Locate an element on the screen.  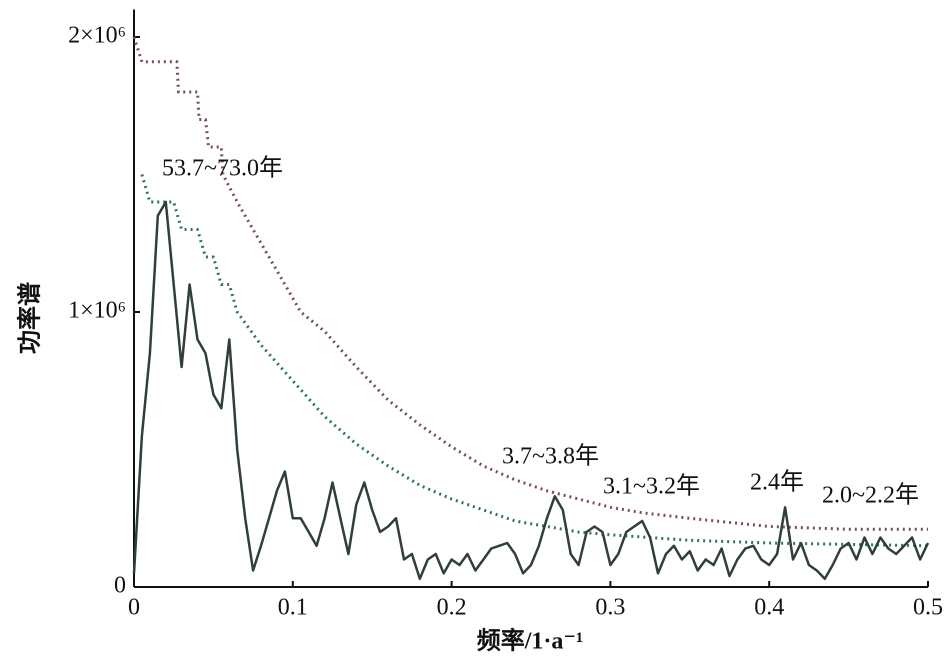
x-tick-label: 0.4 is located at coordinates (769, 608).